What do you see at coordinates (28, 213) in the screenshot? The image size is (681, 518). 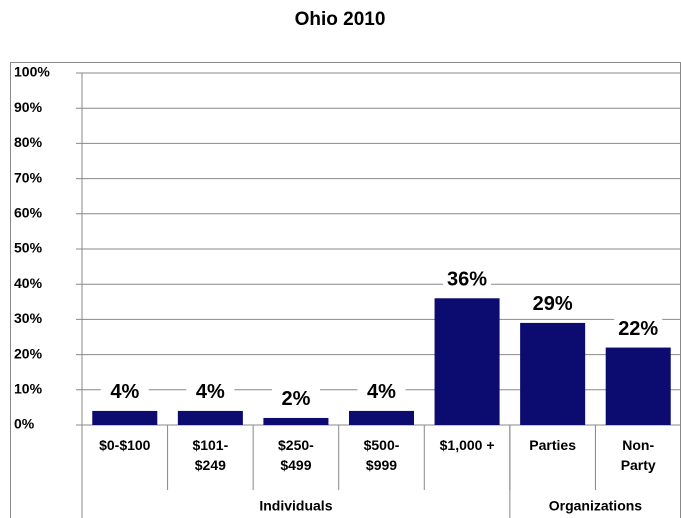 I see `y-tick-label: 60%` at bounding box center [28, 213].